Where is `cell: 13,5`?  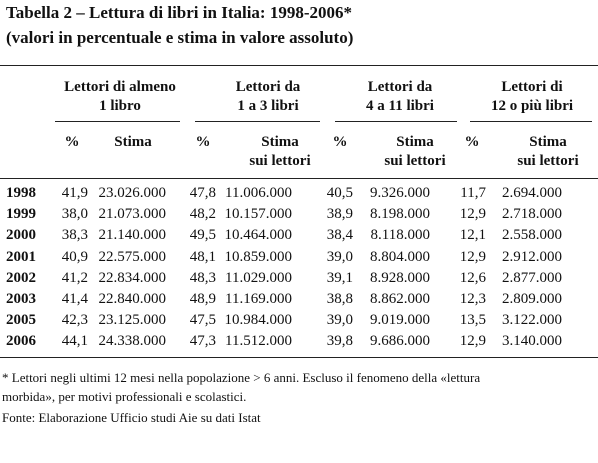
cell: 13,5 is located at coordinates (472, 320).